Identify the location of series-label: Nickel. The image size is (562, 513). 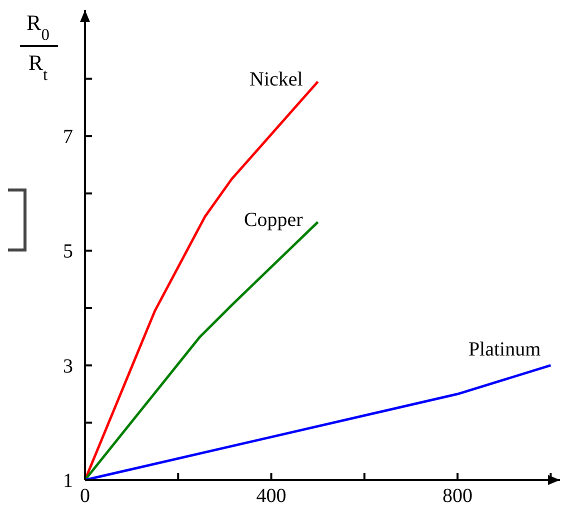
(277, 79).